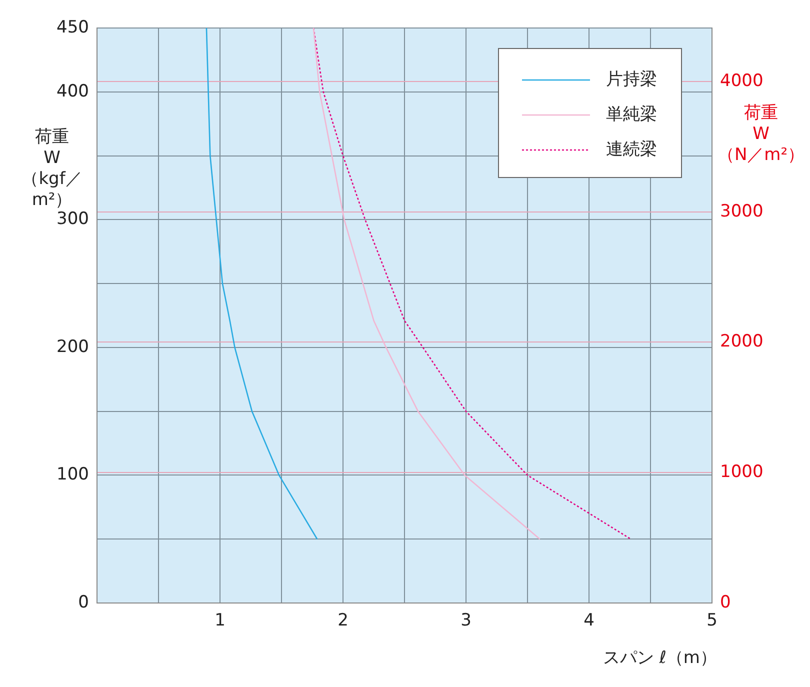 The height and width of the screenshot is (687, 810). Describe the element at coordinates (343, 620) in the screenshot. I see `x-tick-label: 2` at that location.